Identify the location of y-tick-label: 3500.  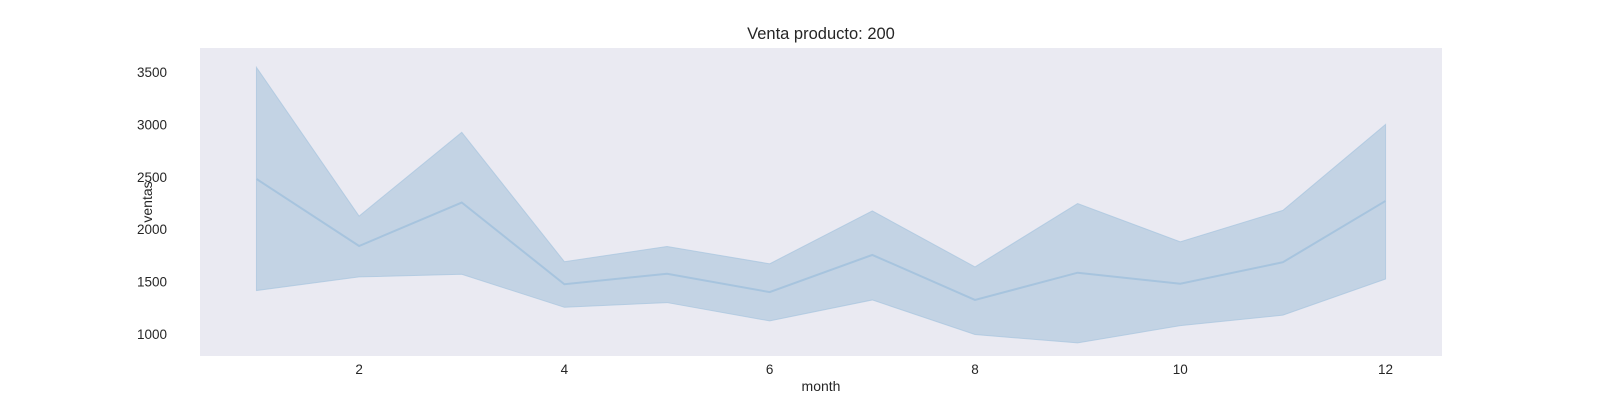
(152, 72).